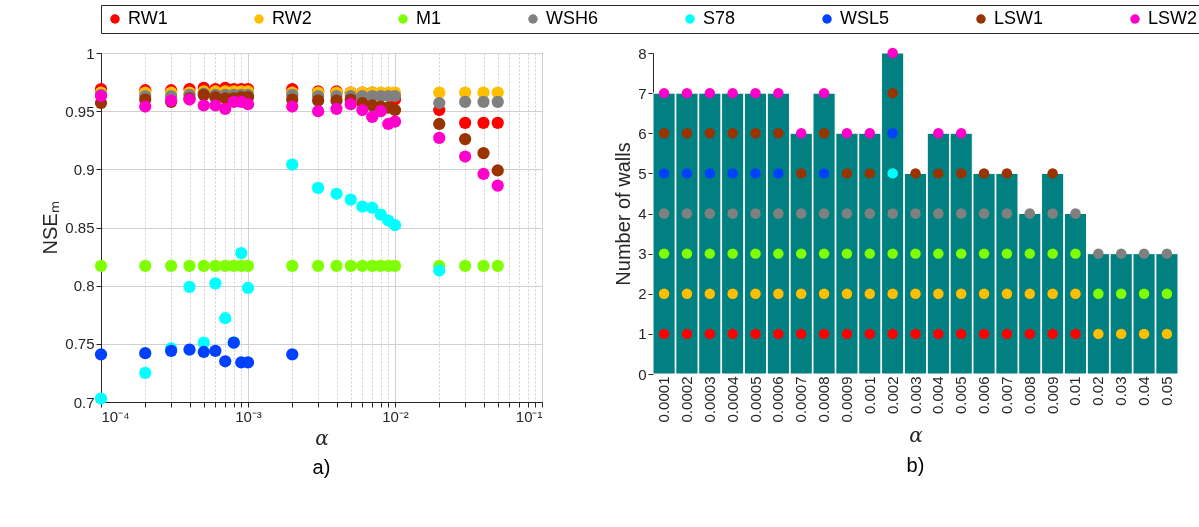 This screenshot has height=527, width=1199. I want to click on legend-label: M1, so click(429, 18).